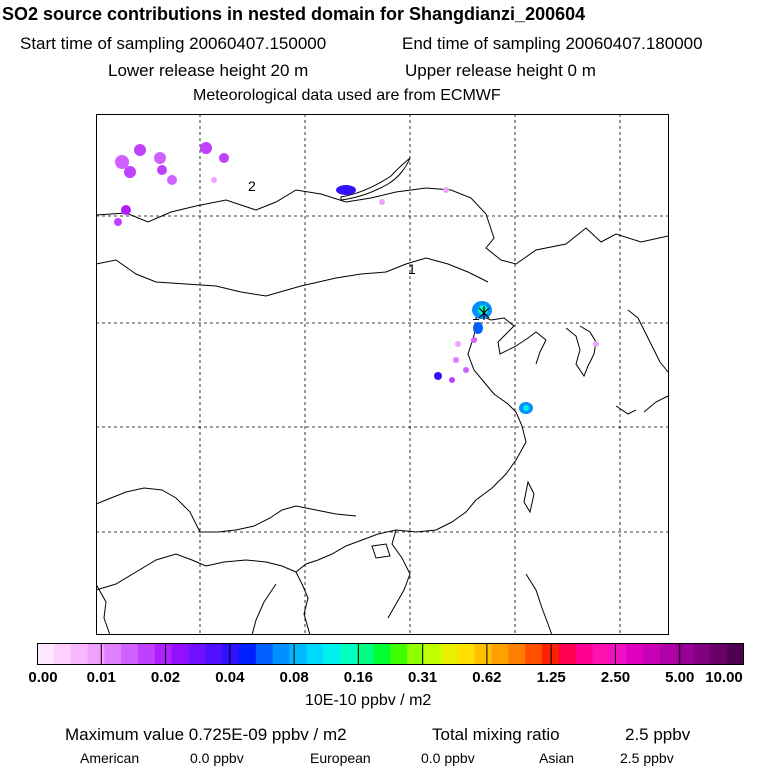 The height and width of the screenshot is (768, 768). I want to click on source-european-label: European, so click(340, 758).